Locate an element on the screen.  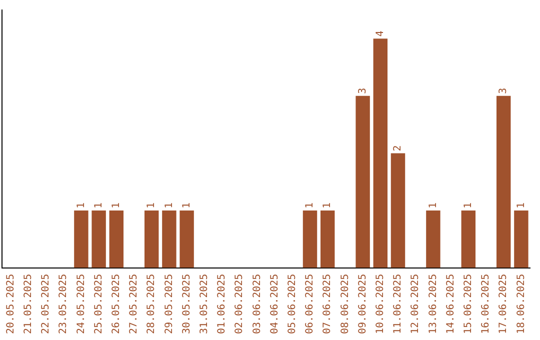
x-tick-label: 04.06.2025 is located at coordinates (274, 304).